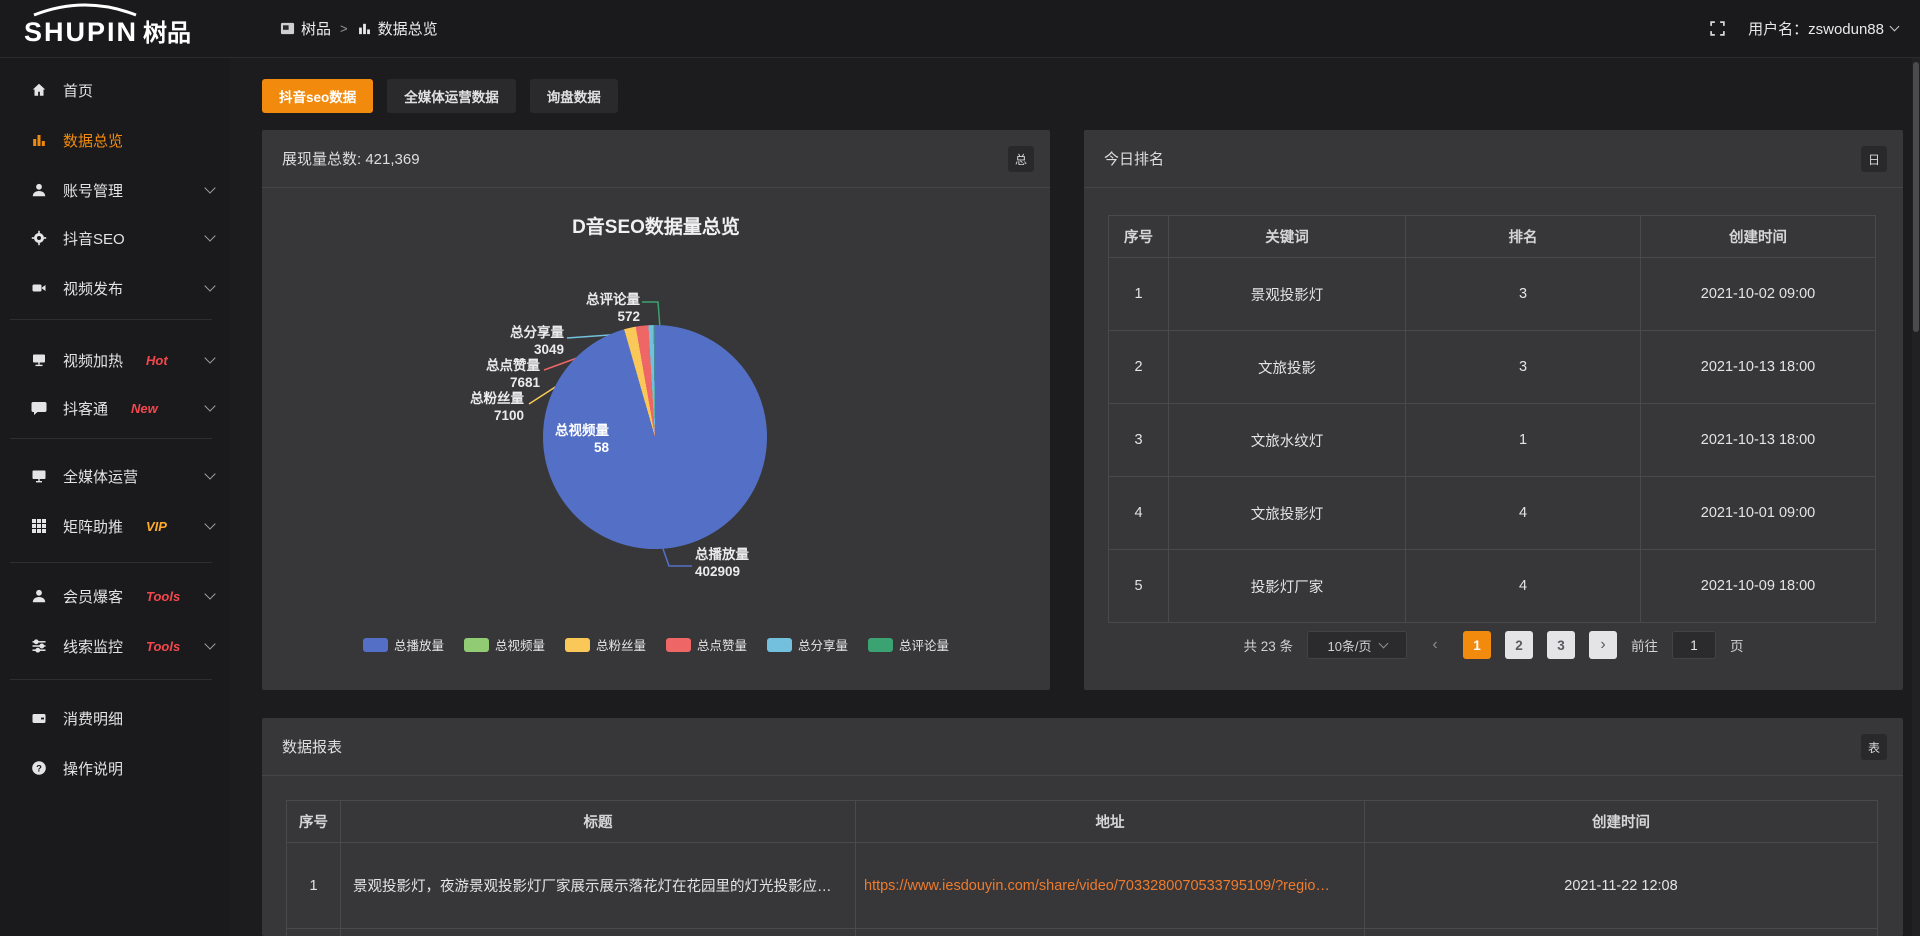  I want to click on table-view-badge: 表, so click(1874, 747).